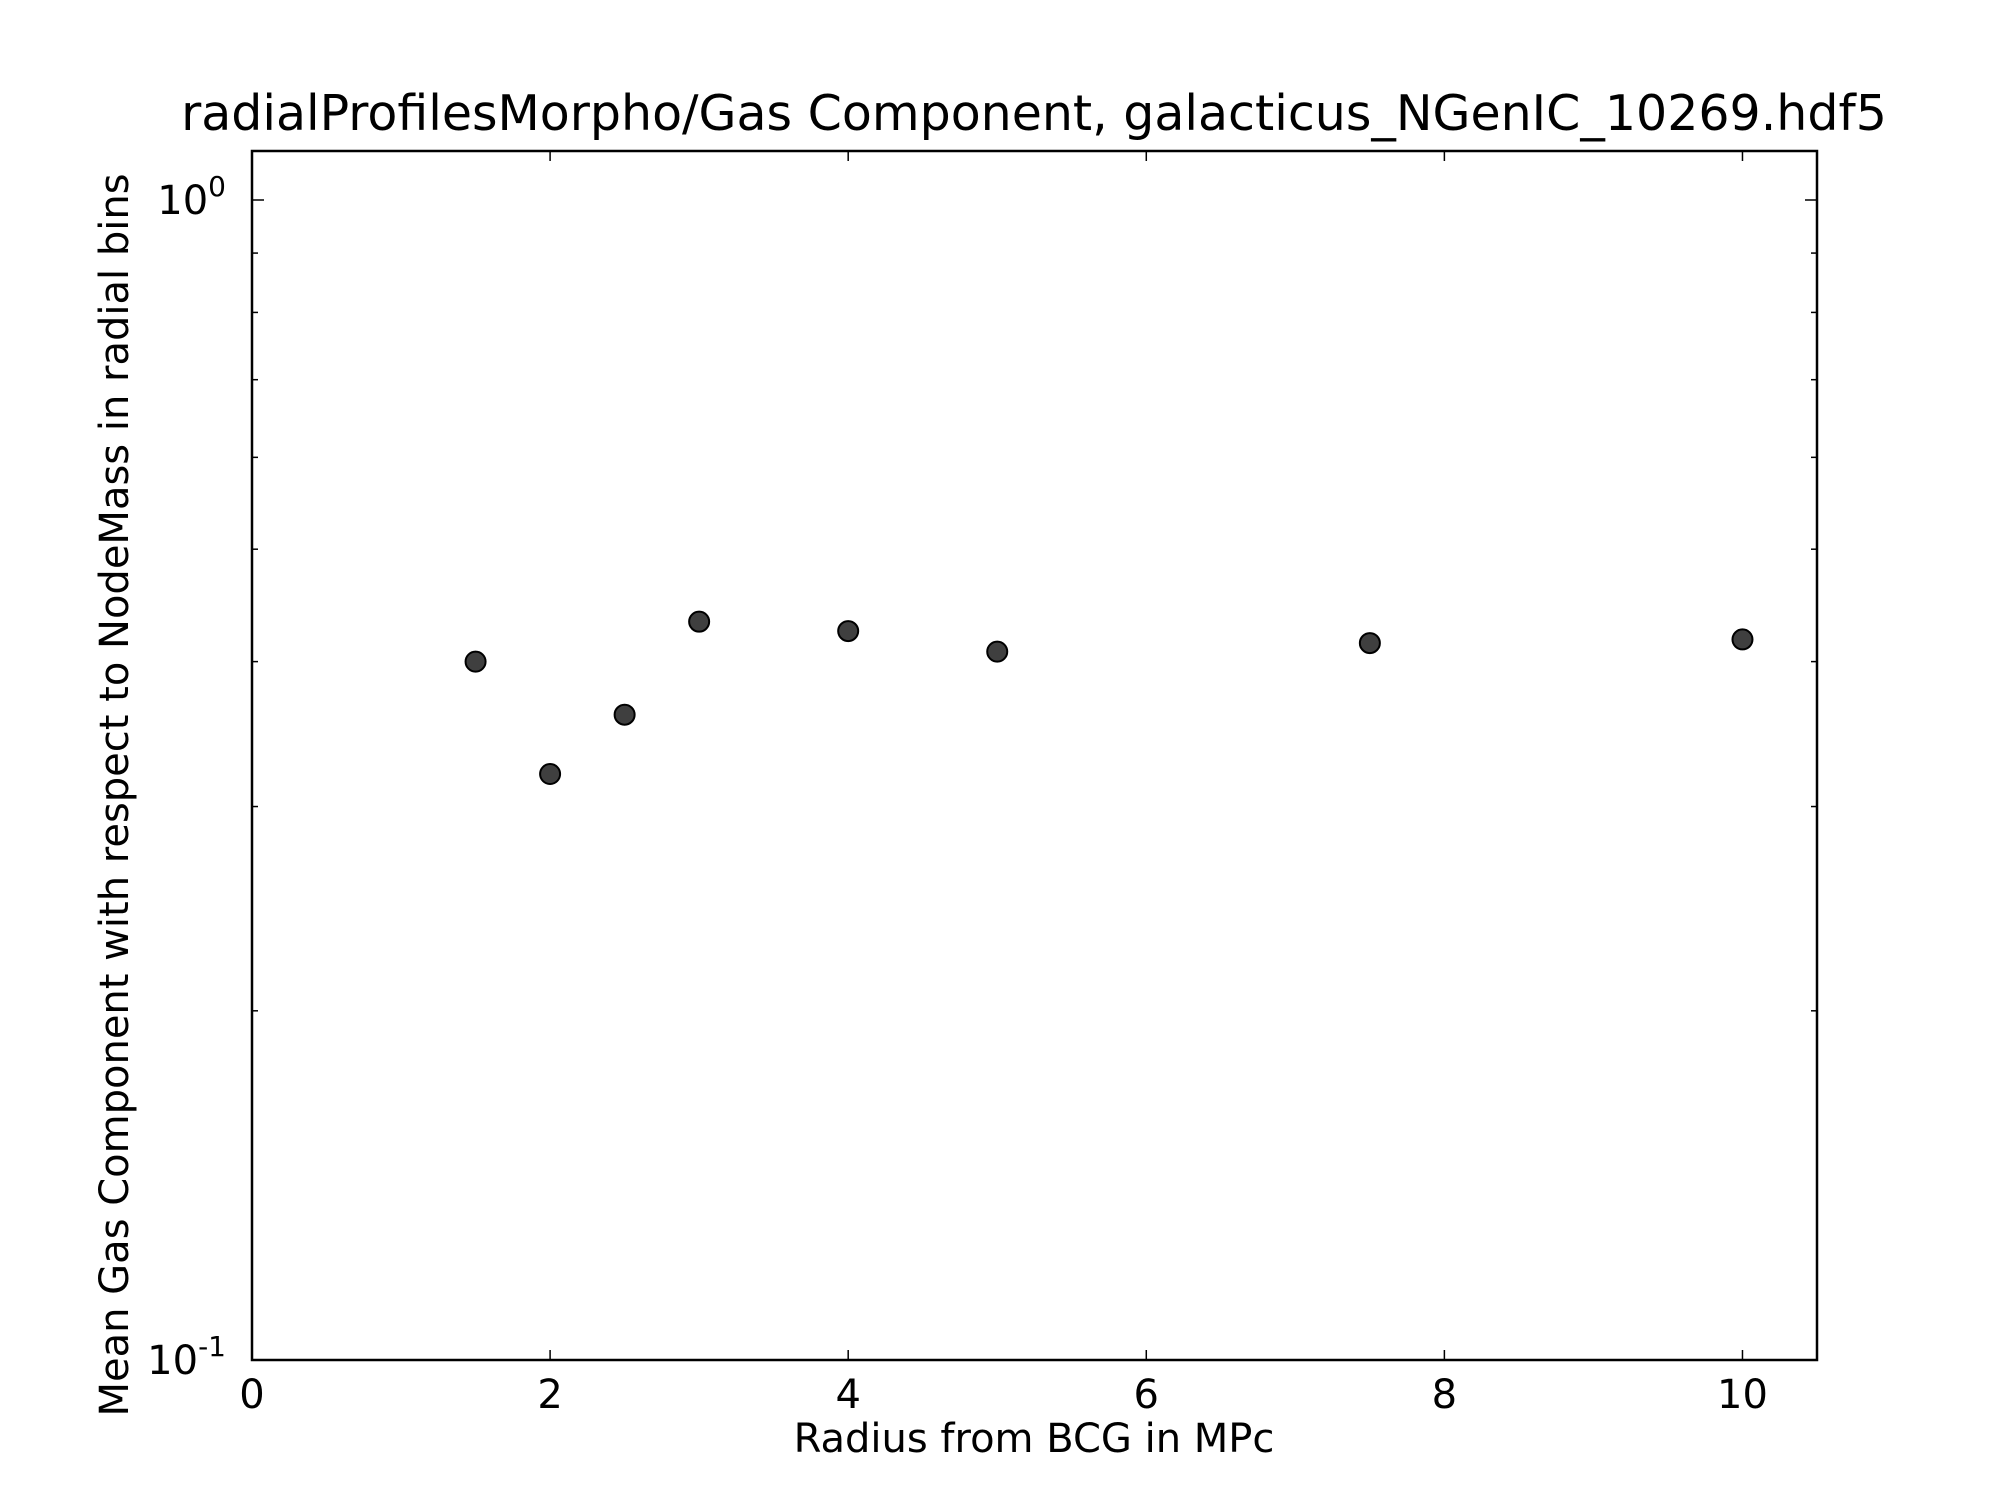  Describe the element at coordinates (1109, 698) in the screenshot. I see `data-points` at that location.